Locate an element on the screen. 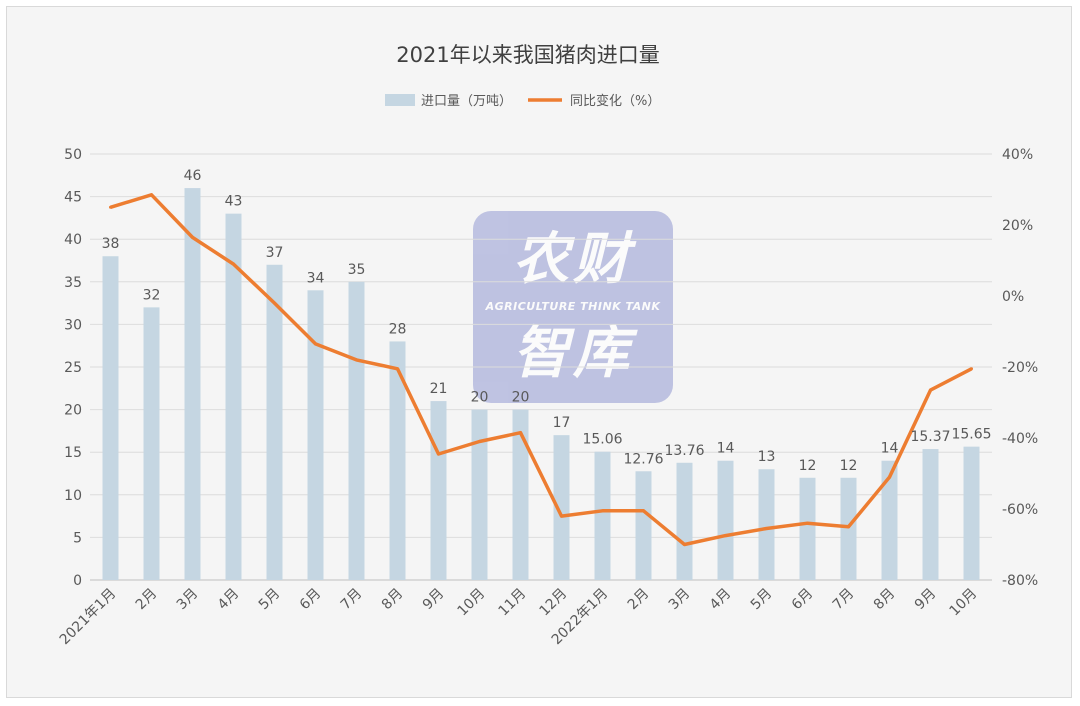 Image resolution: width=1080 pixels, height=706 pixels. y-left-tick-label: 20 is located at coordinates (73, 411).